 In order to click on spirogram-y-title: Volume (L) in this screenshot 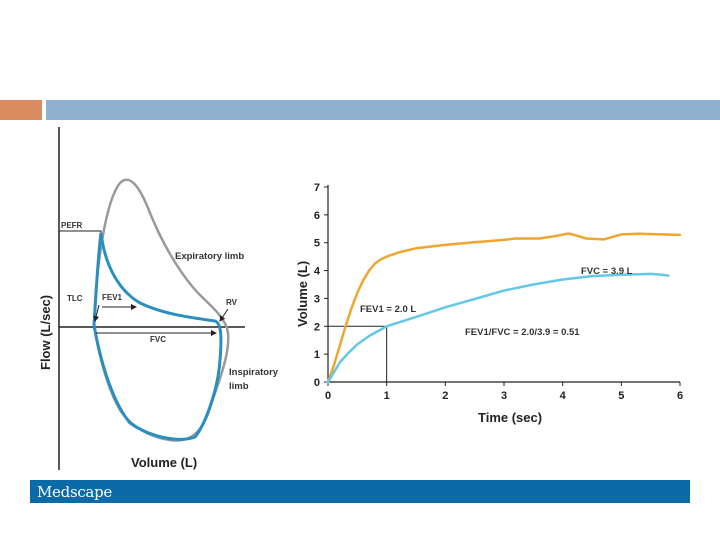, I will do `click(302, 294)`.